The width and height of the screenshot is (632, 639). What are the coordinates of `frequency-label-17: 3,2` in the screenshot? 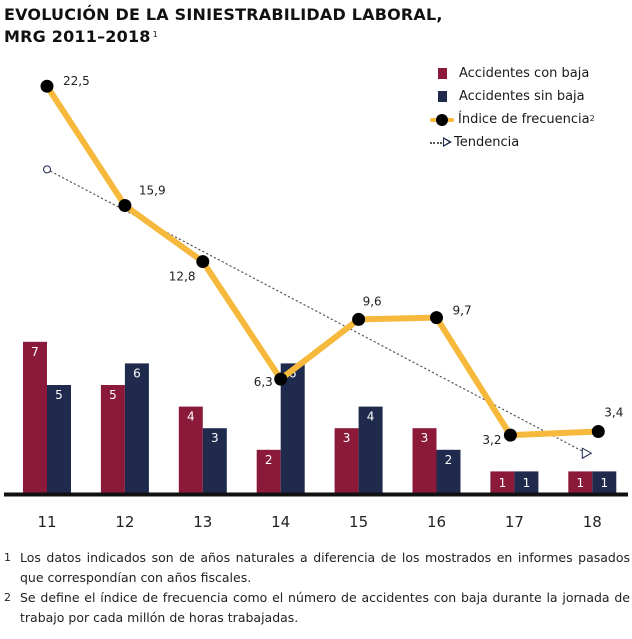 It's located at (491, 440).